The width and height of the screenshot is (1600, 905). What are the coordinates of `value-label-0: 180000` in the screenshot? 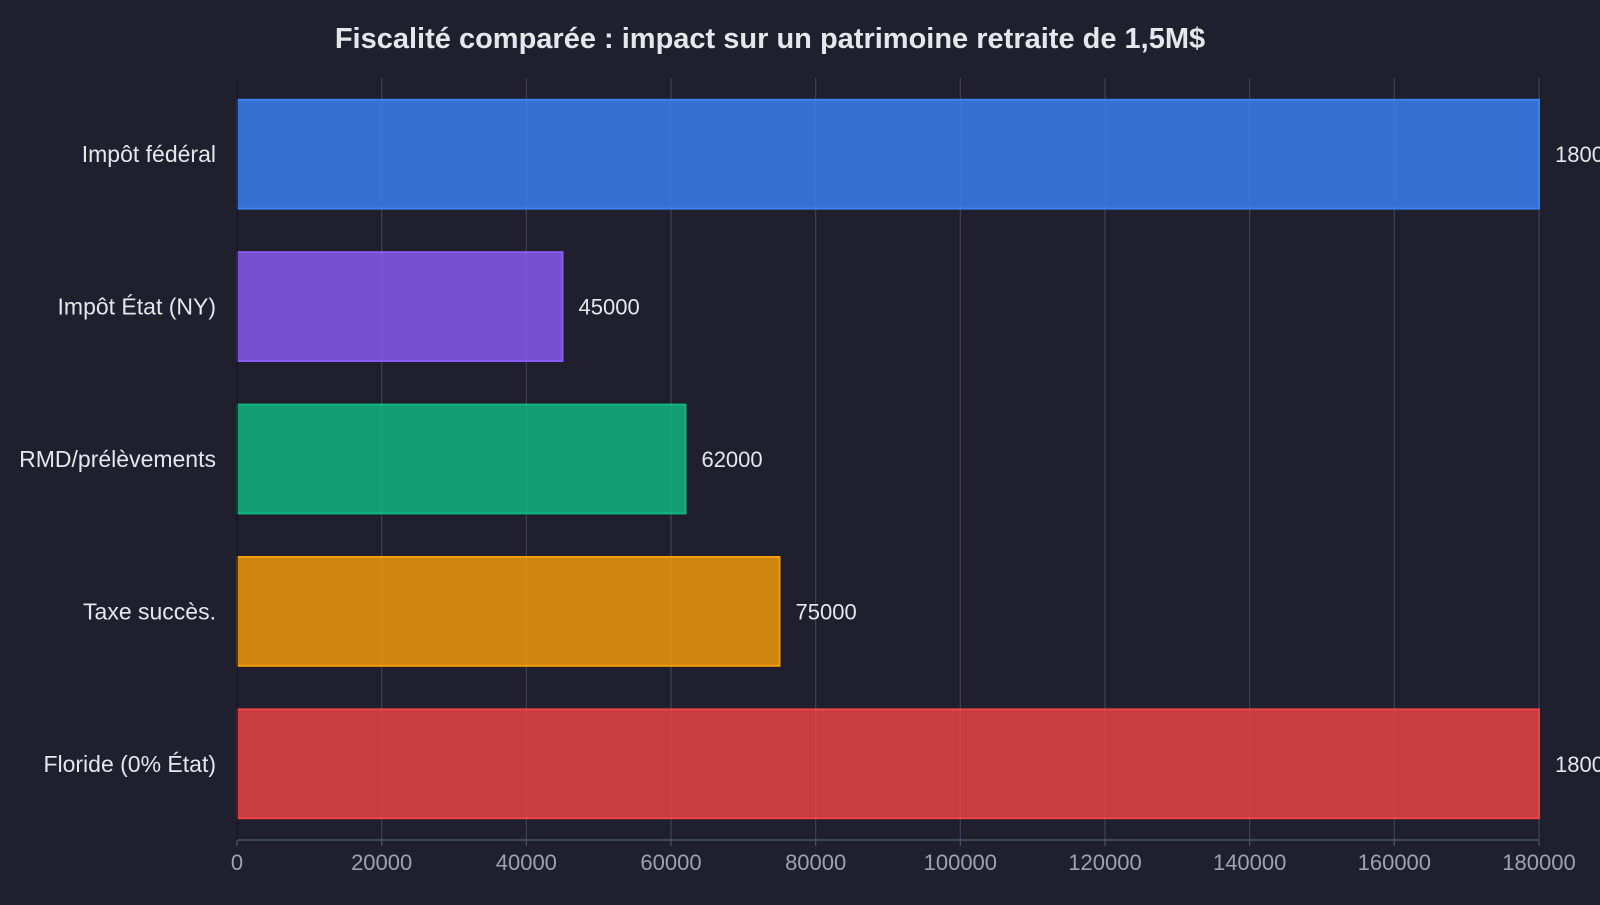 It's located at (1577, 154).